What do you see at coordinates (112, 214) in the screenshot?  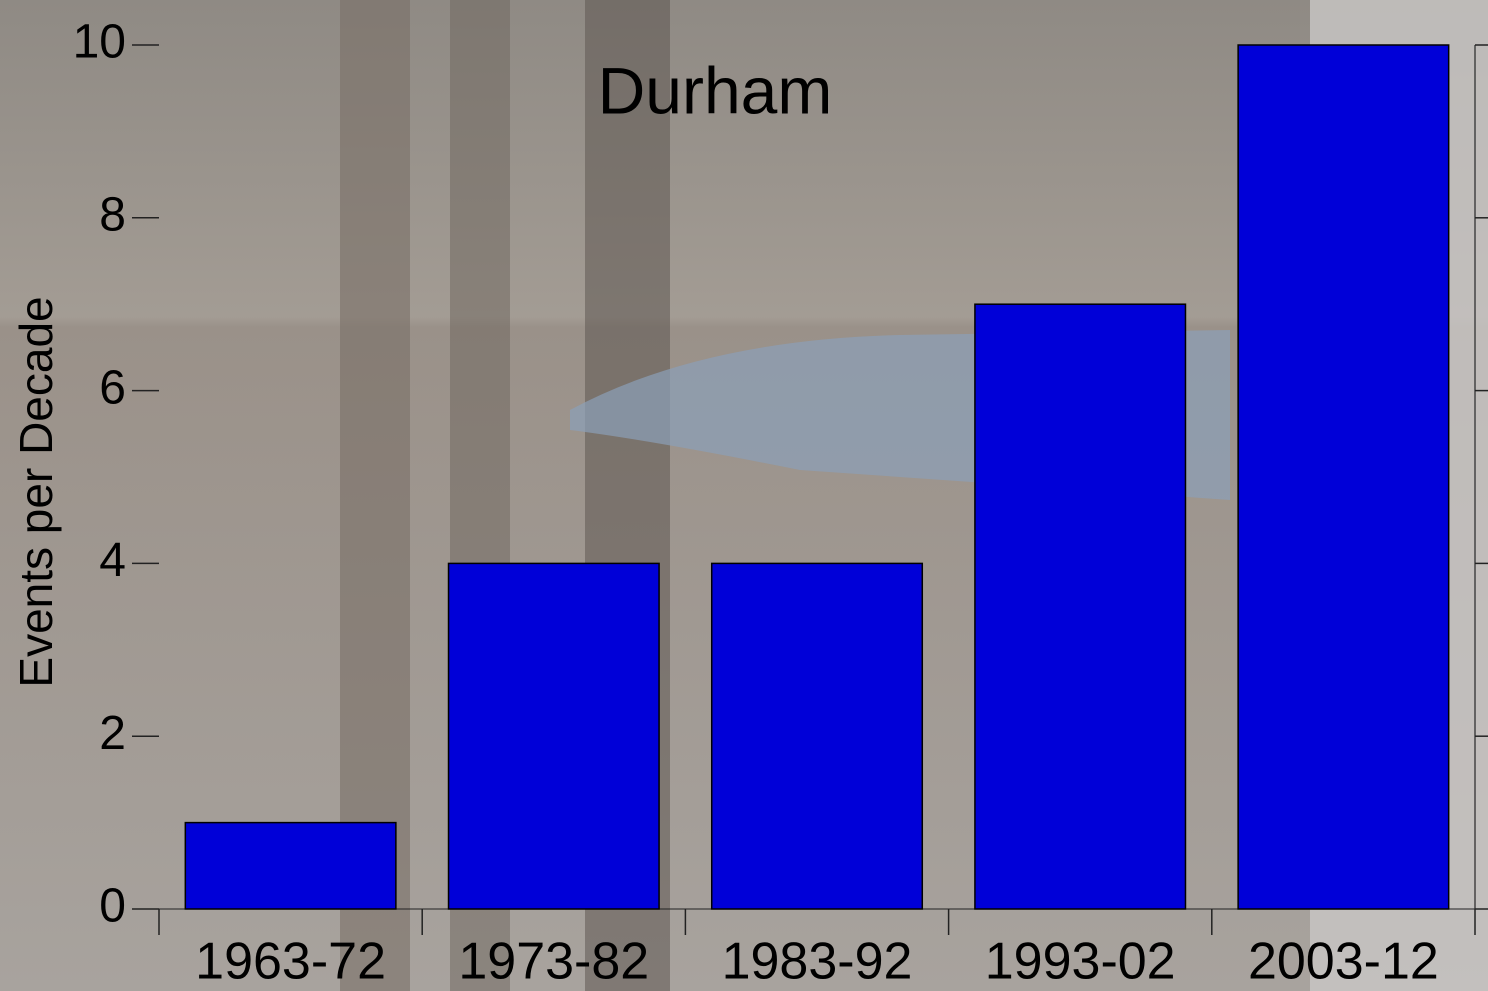 I see `y-tick-label: 8` at bounding box center [112, 214].